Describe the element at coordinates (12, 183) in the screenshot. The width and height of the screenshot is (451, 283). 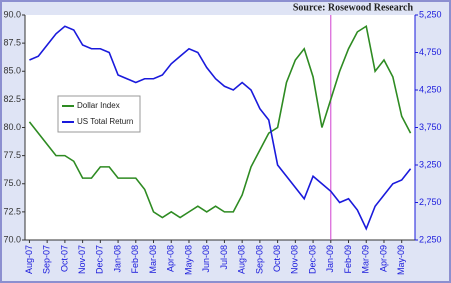
I see `y-tick-label: 75.0` at that location.